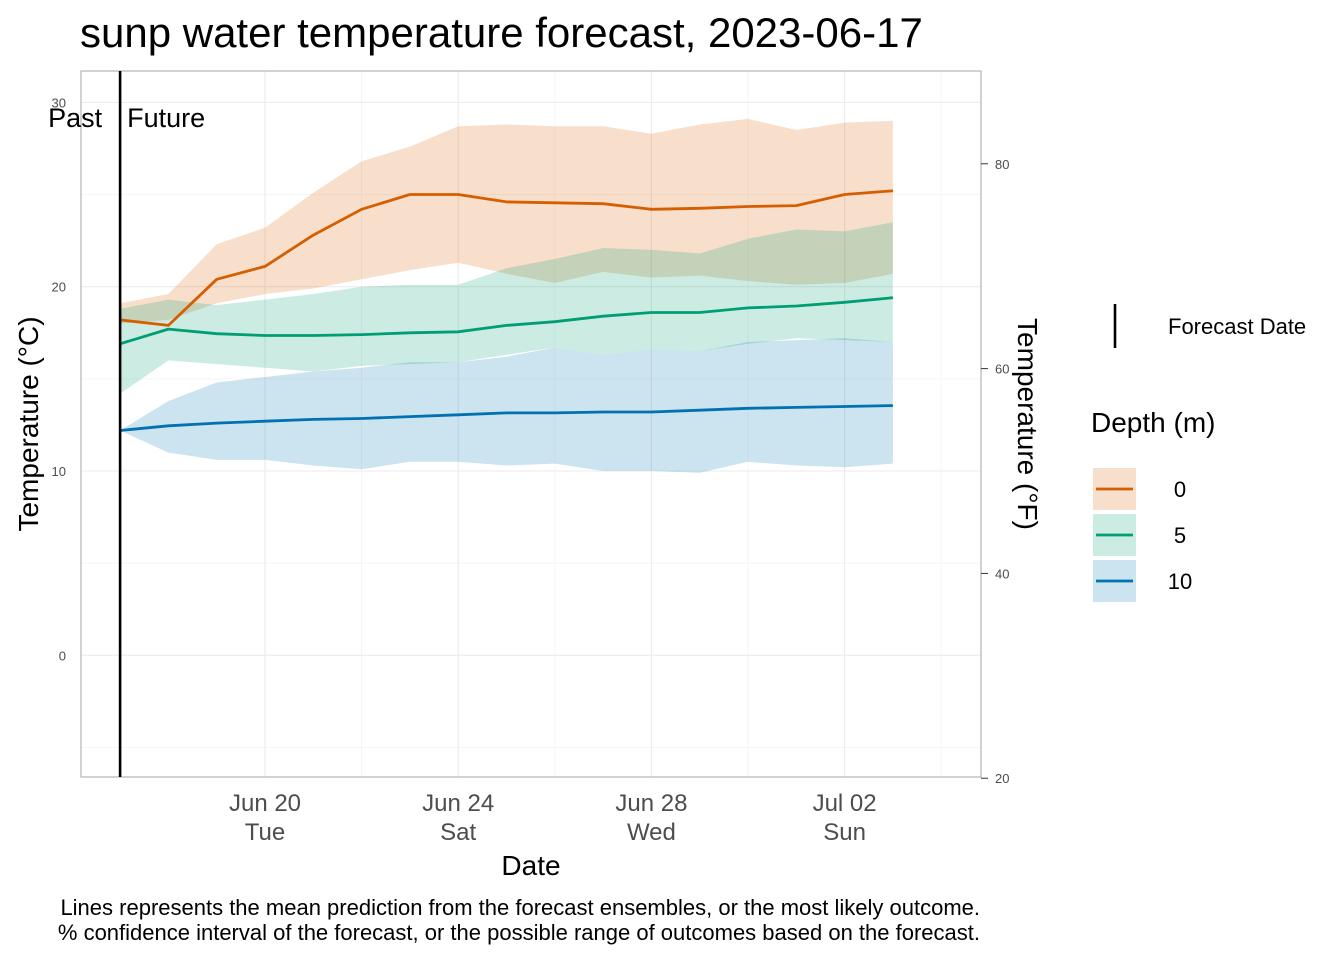 The image size is (1344, 960). I want to click on mean-lines, so click(506, 310).